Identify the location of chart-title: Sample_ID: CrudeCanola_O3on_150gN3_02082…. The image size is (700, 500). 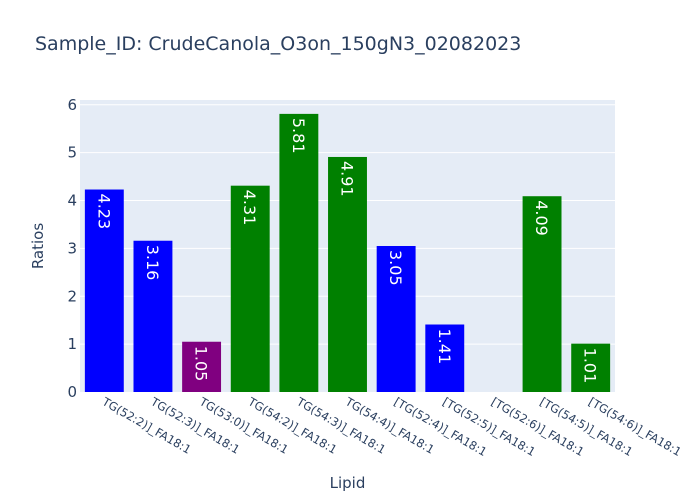
(278, 44).